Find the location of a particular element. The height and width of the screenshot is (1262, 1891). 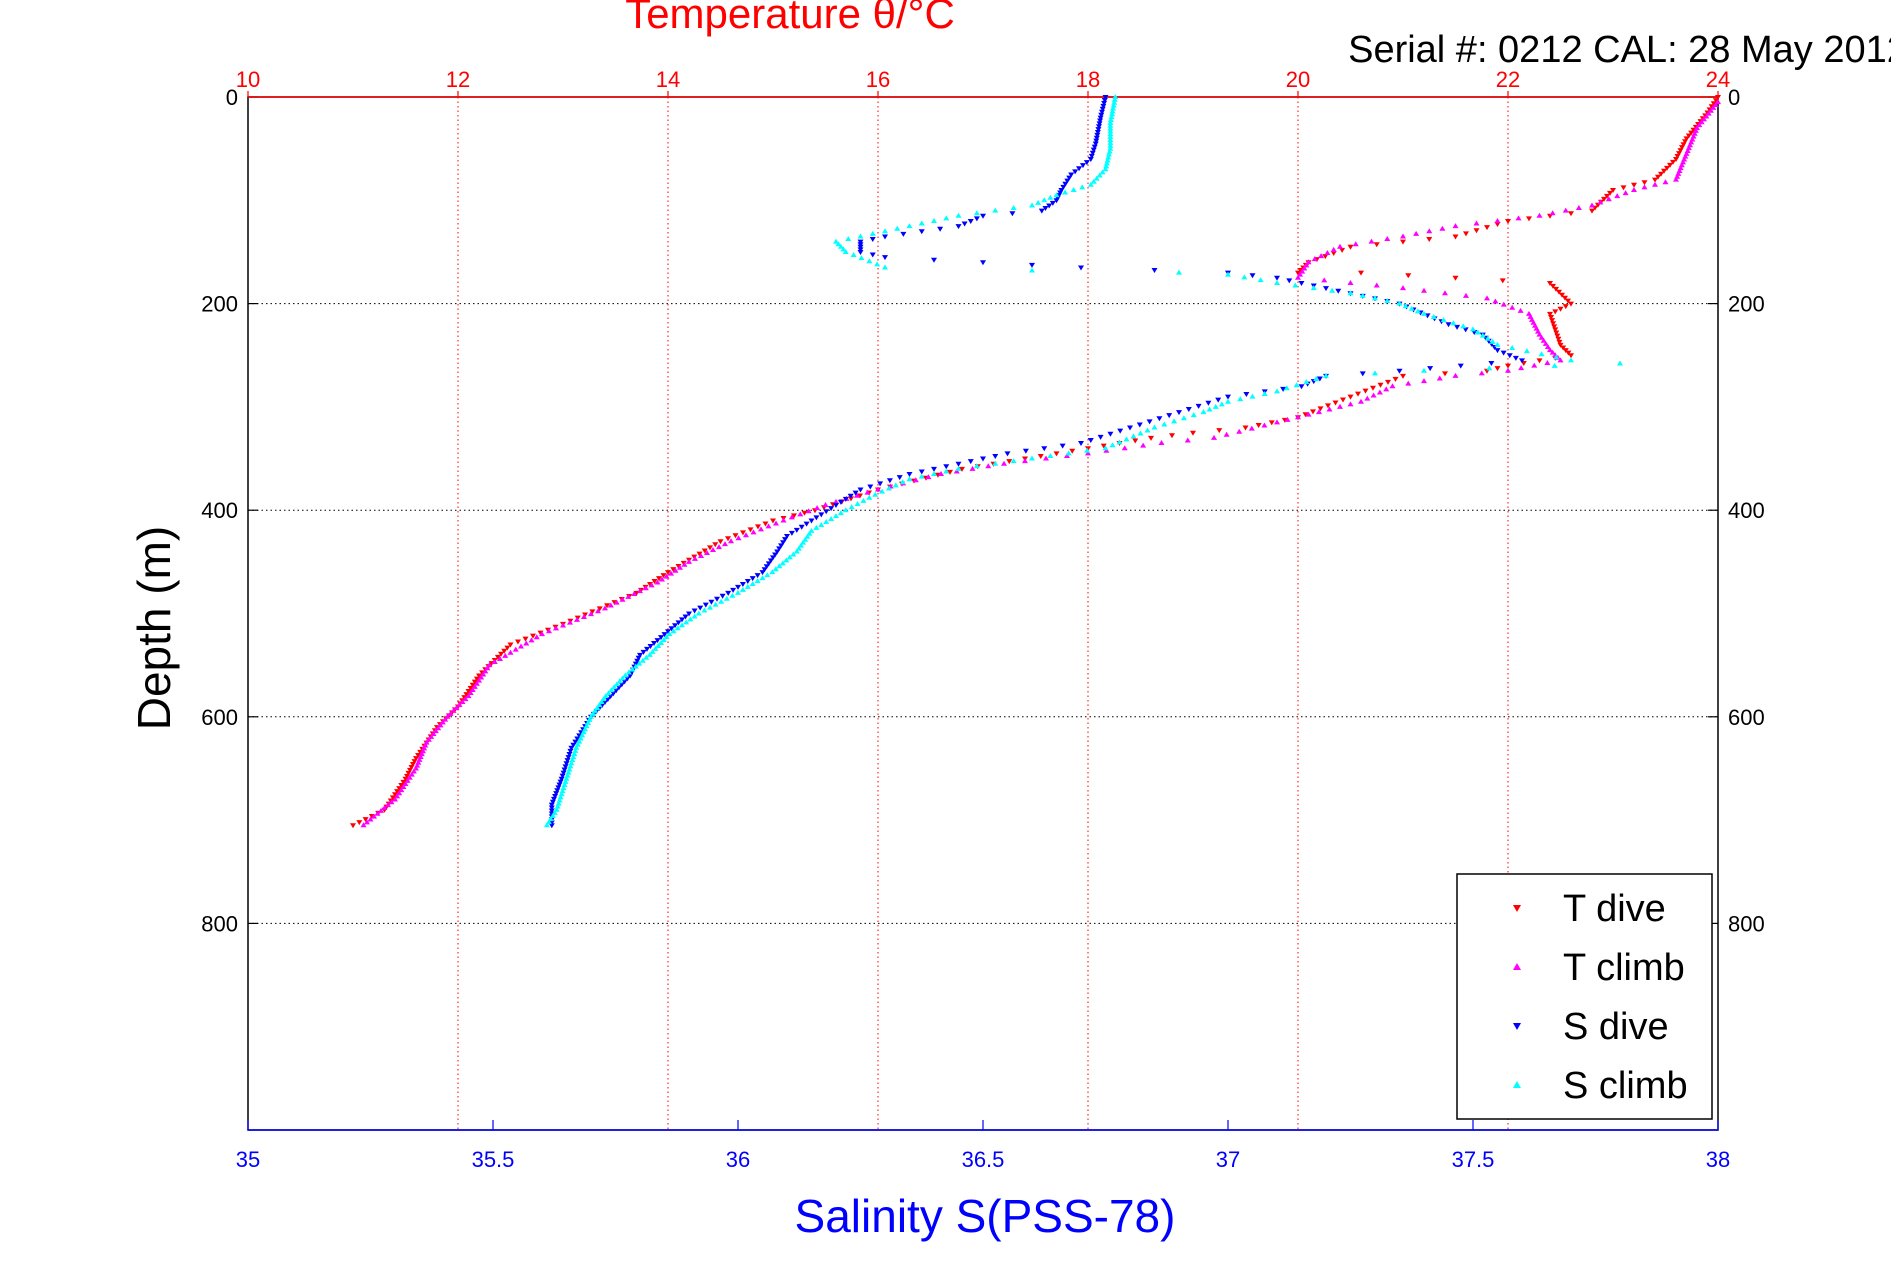

salinity-tick-label: 37 is located at coordinates (1228, 1159).